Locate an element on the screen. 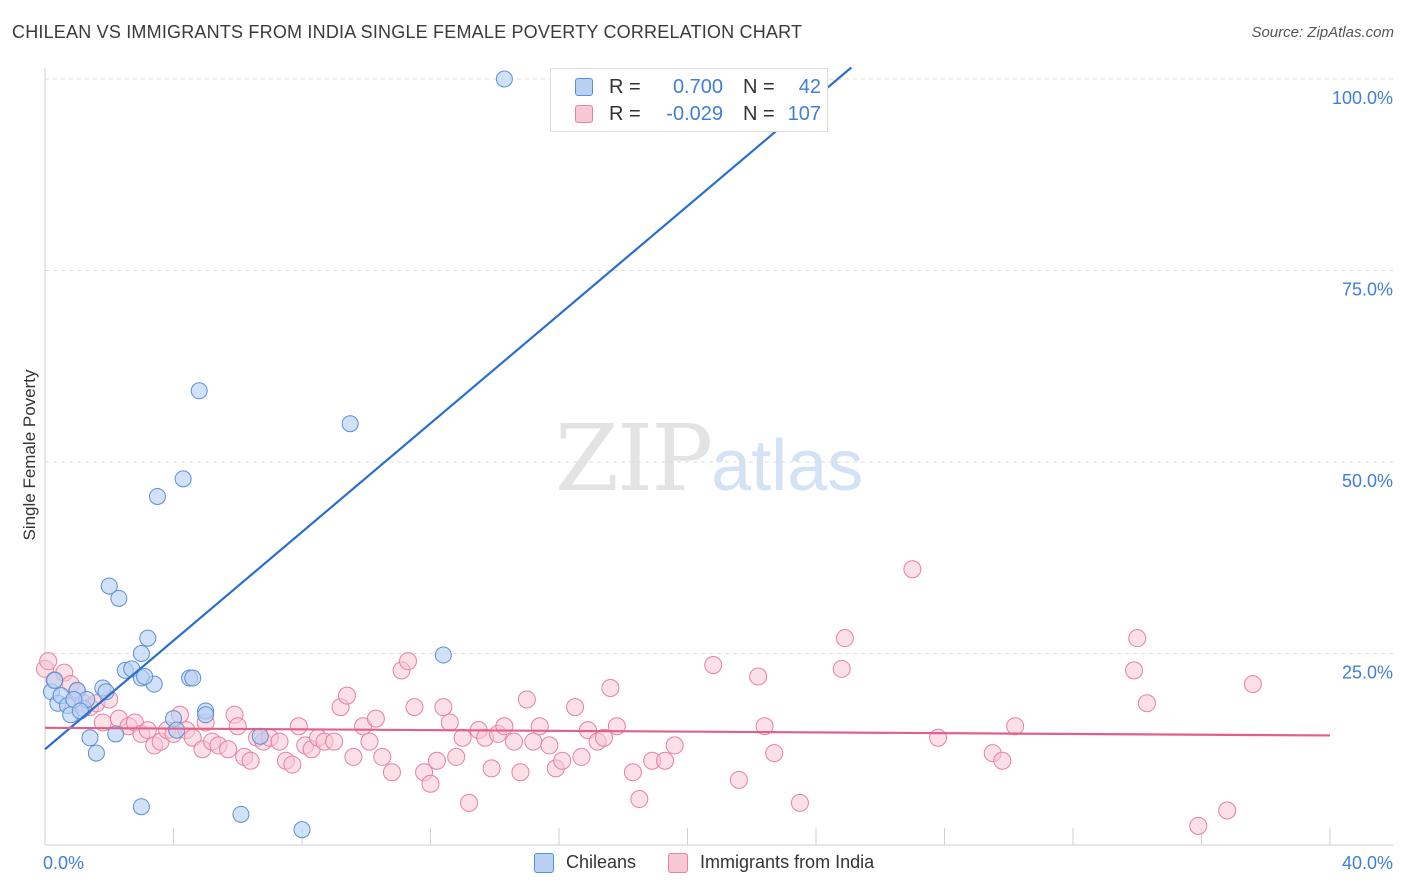  legend-r-value: -0.029 is located at coordinates (694, 113).